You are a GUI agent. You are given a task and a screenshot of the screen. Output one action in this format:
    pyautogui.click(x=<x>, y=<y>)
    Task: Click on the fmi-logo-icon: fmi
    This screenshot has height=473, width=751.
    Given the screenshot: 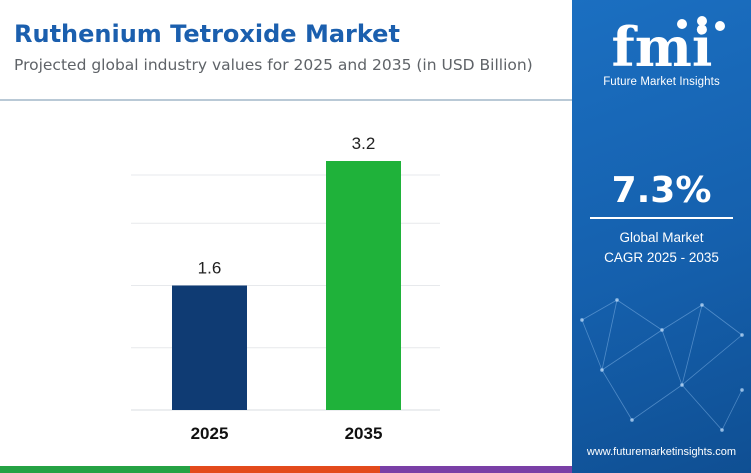 What is the action you would take?
    pyautogui.click(x=668, y=44)
    